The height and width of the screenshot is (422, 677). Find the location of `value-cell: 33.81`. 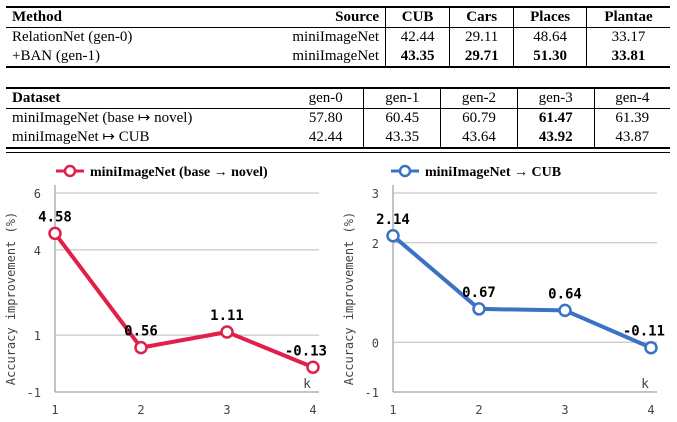

value-cell: 33.81 is located at coordinates (627, 57).